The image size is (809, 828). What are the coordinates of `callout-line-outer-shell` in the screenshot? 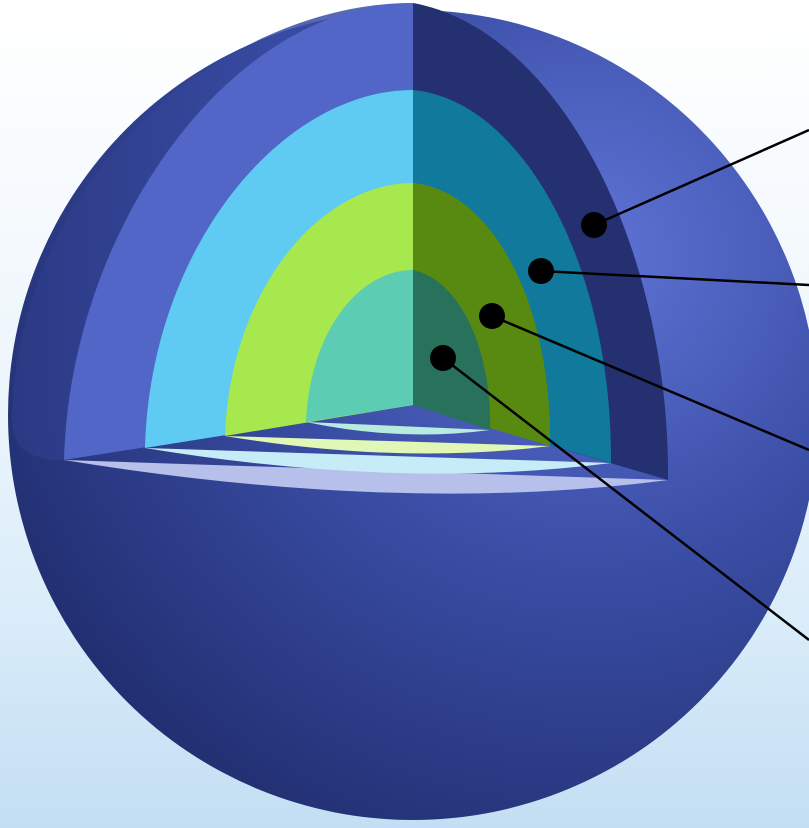 It's located at (701, 177).